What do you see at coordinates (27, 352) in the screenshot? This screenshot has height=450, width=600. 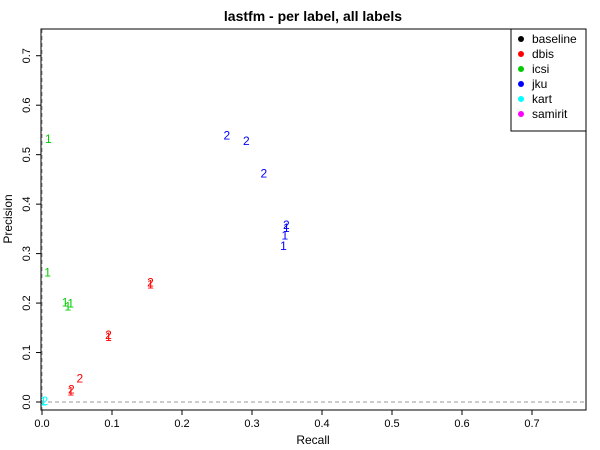 I see `y-tick-label: 0.1` at bounding box center [27, 352].